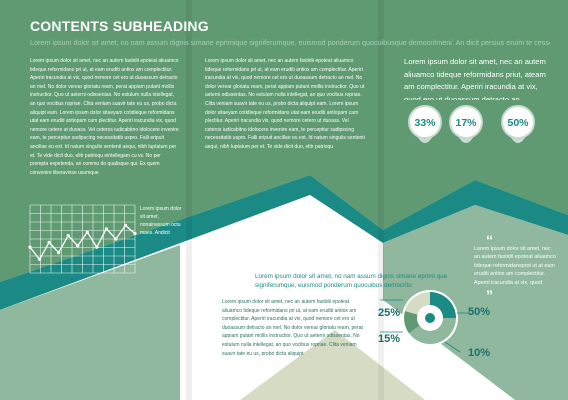  What do you see at coordinates (119, 26) in the screenshot?
I see `page-title: CONTENTS SUBHEADING` at bounding box center [119, 26].